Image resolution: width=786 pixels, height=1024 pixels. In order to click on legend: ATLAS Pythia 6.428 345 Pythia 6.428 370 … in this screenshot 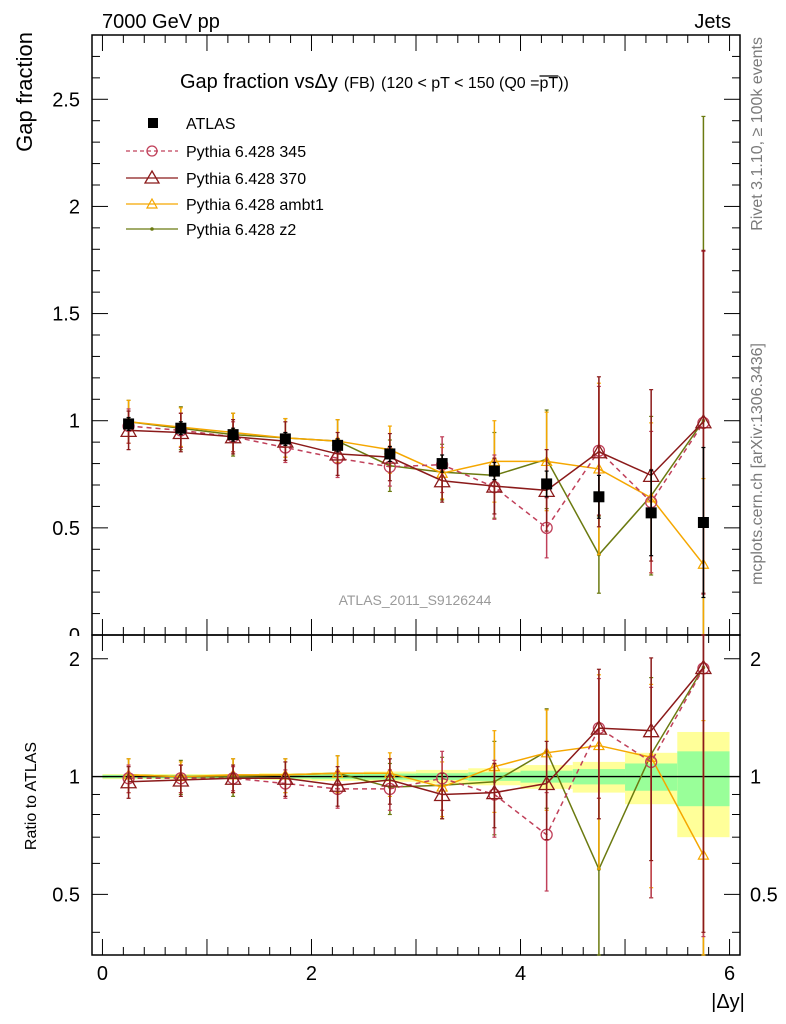, I will do `click(225, 177)`.